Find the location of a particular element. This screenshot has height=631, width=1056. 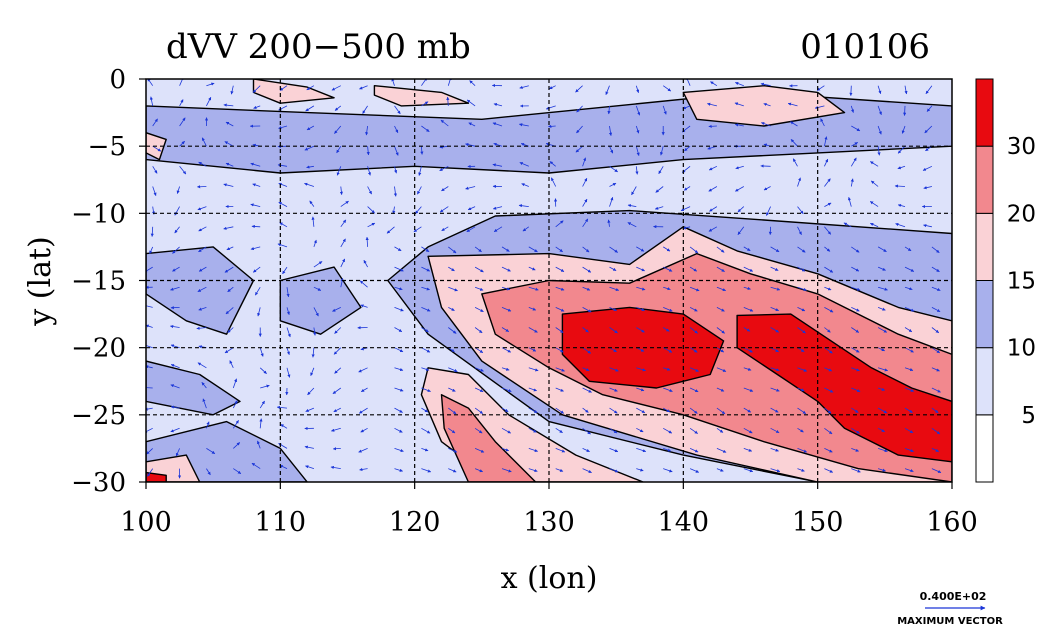

colorbar-tick-label: 5 is located at coordinates (1028, 416).